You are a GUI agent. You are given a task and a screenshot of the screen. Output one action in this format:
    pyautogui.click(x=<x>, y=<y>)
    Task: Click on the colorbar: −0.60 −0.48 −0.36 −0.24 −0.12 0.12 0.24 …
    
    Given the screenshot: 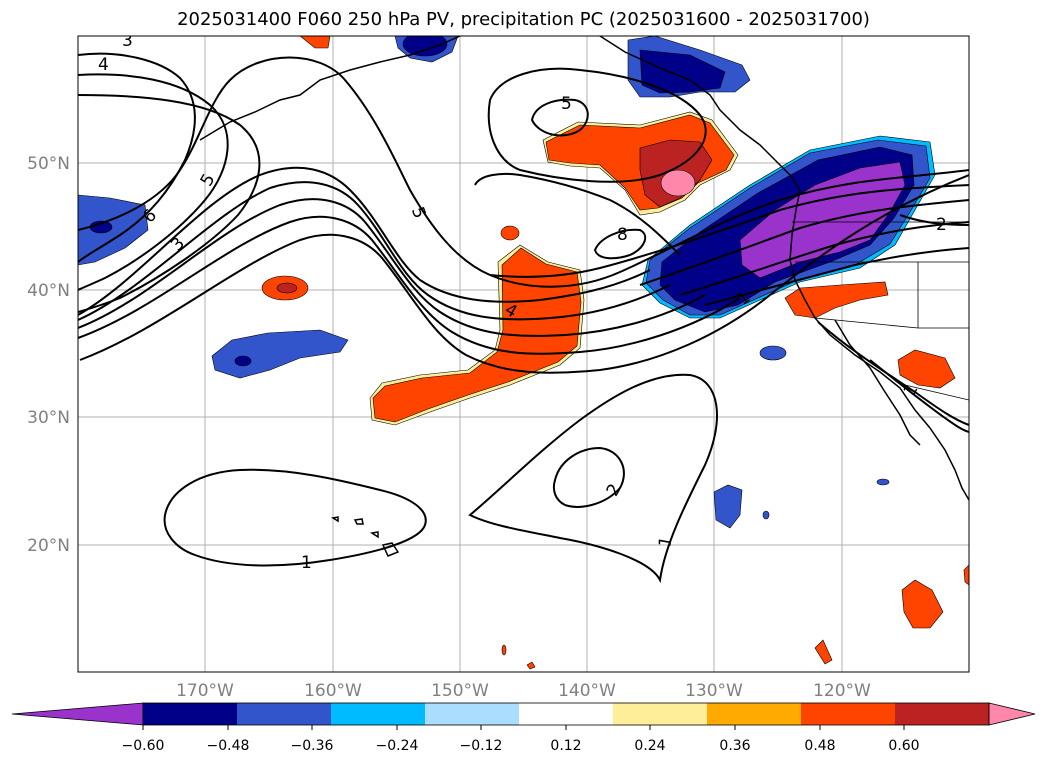 What is the action you would take?
    pyautogui.click(x=523, y=728)
    